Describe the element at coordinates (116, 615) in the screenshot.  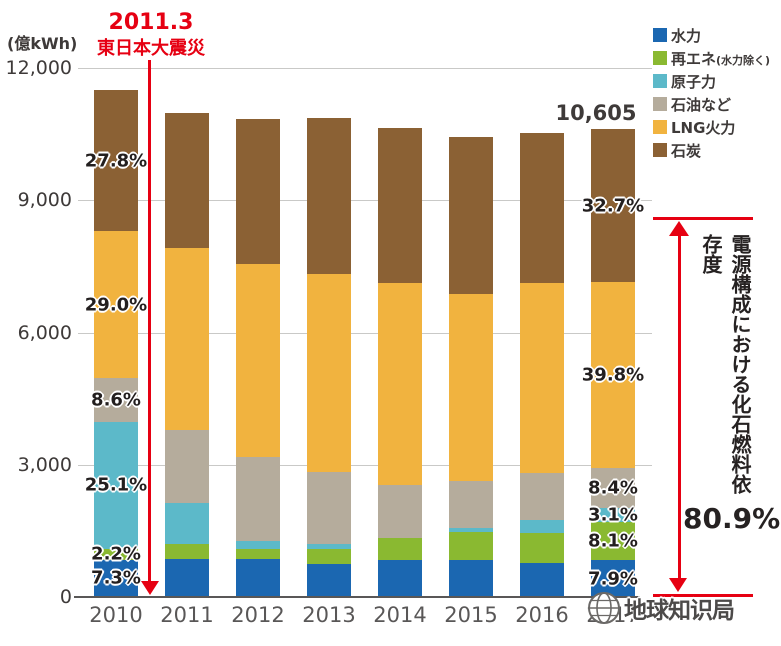
I see `x-tick-label: 2010` at that location.